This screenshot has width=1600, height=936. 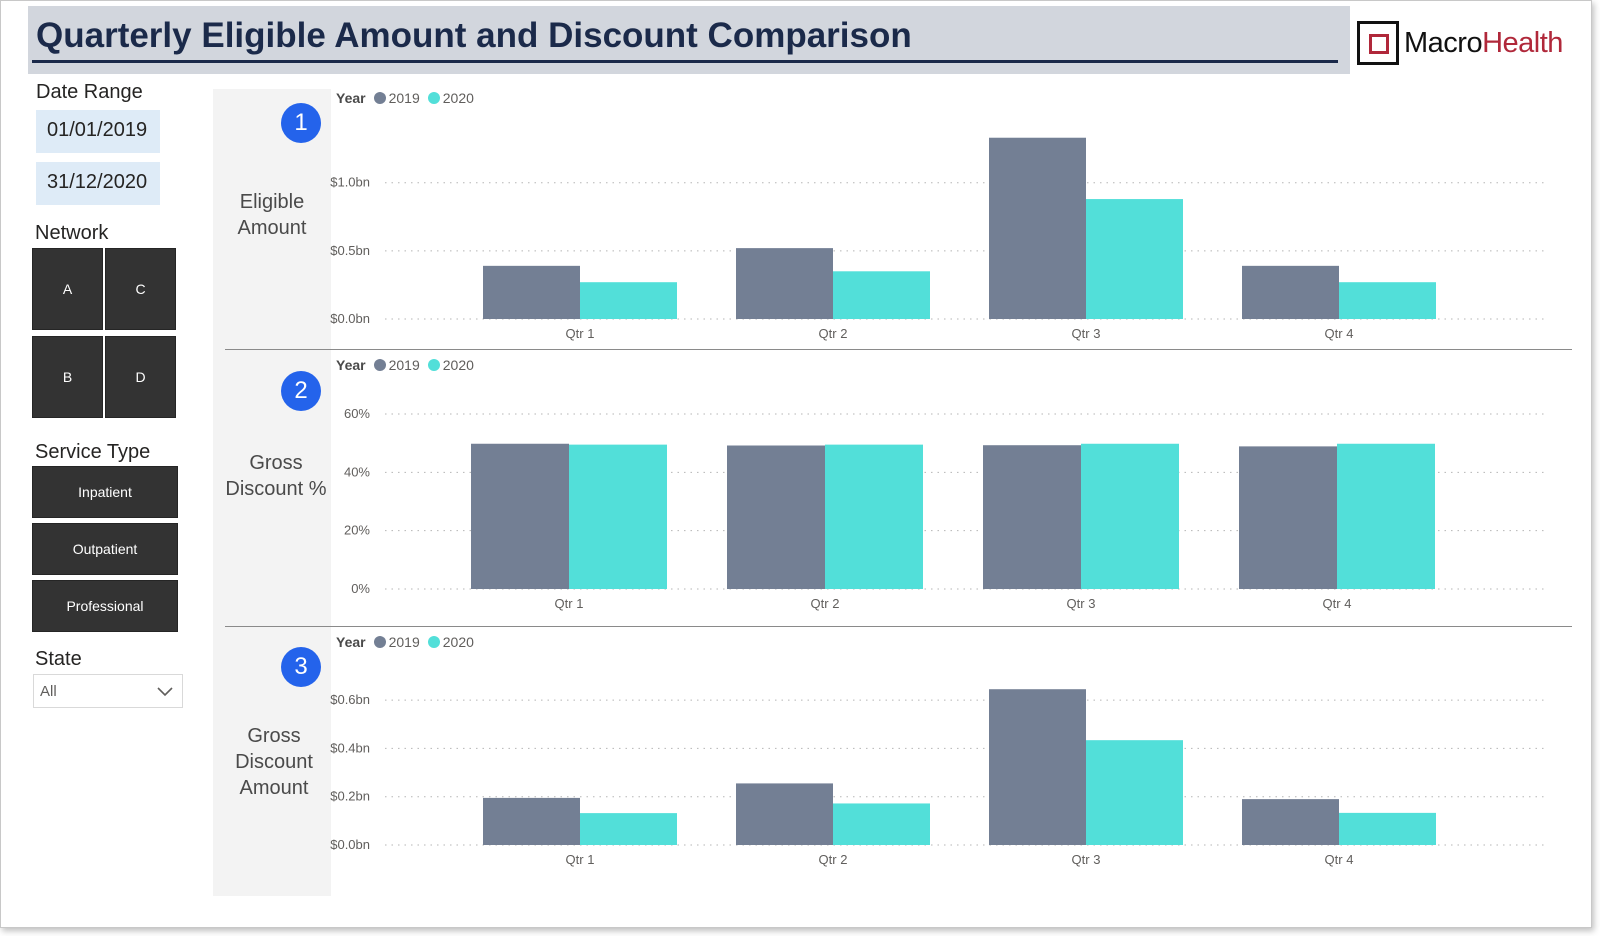 What do you see at coordinates (357, 530) in the screenshot?
I see `y-tick-label: 20%` at bounding box center [357, 530].